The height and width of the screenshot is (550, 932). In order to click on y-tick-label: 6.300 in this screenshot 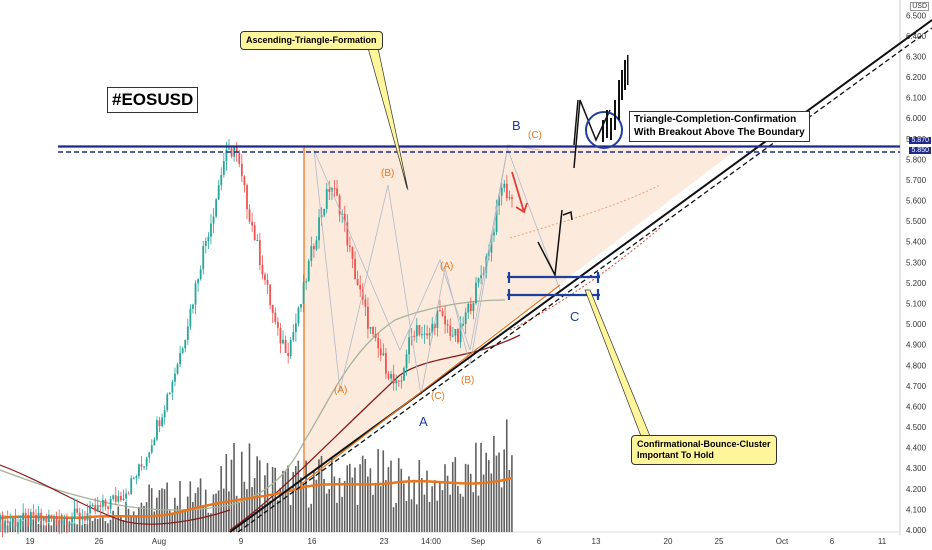, I will do `click(916, 56)`.